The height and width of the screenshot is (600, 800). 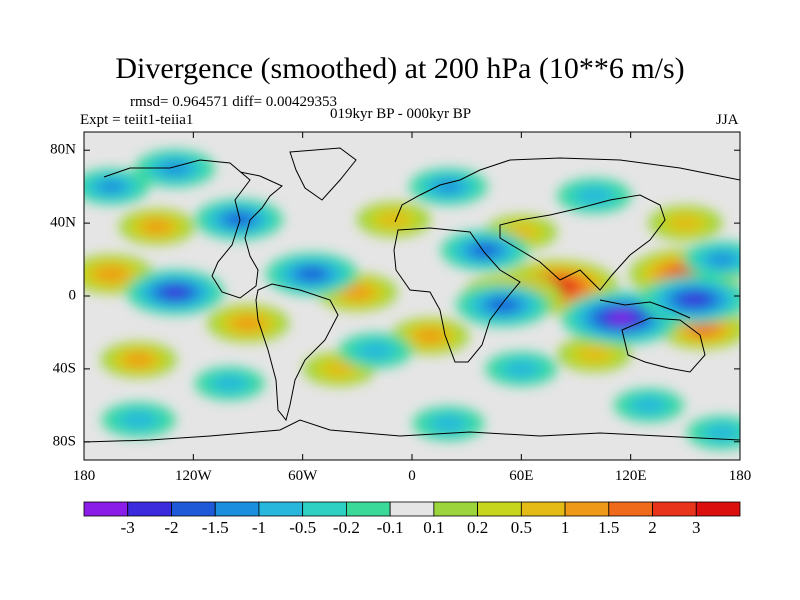 What do you see at coordinates (390, 527) in the screenshot?
I see `colorbar-level-label: -0.1` at bounding box center [390, 527].